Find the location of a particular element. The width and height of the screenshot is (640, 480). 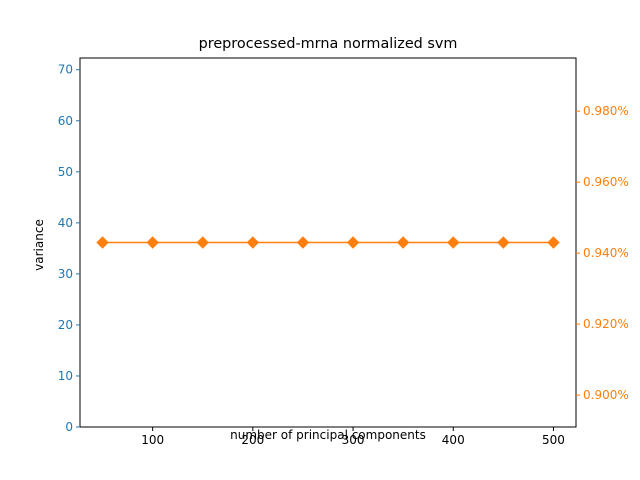

y-right-tick-label: 0.920% is located at coordinates (606, 324).